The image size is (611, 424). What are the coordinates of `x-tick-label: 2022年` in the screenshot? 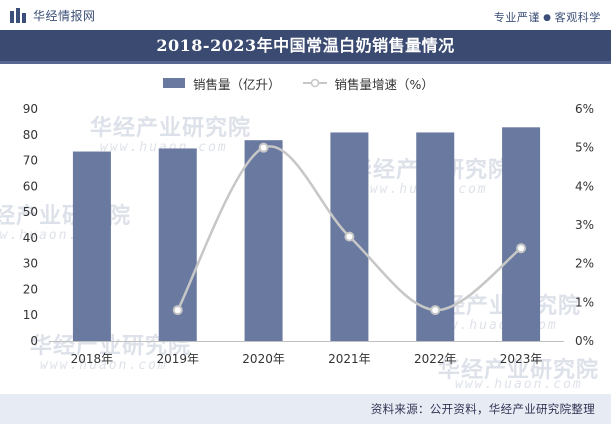 It's located at (435, 359).